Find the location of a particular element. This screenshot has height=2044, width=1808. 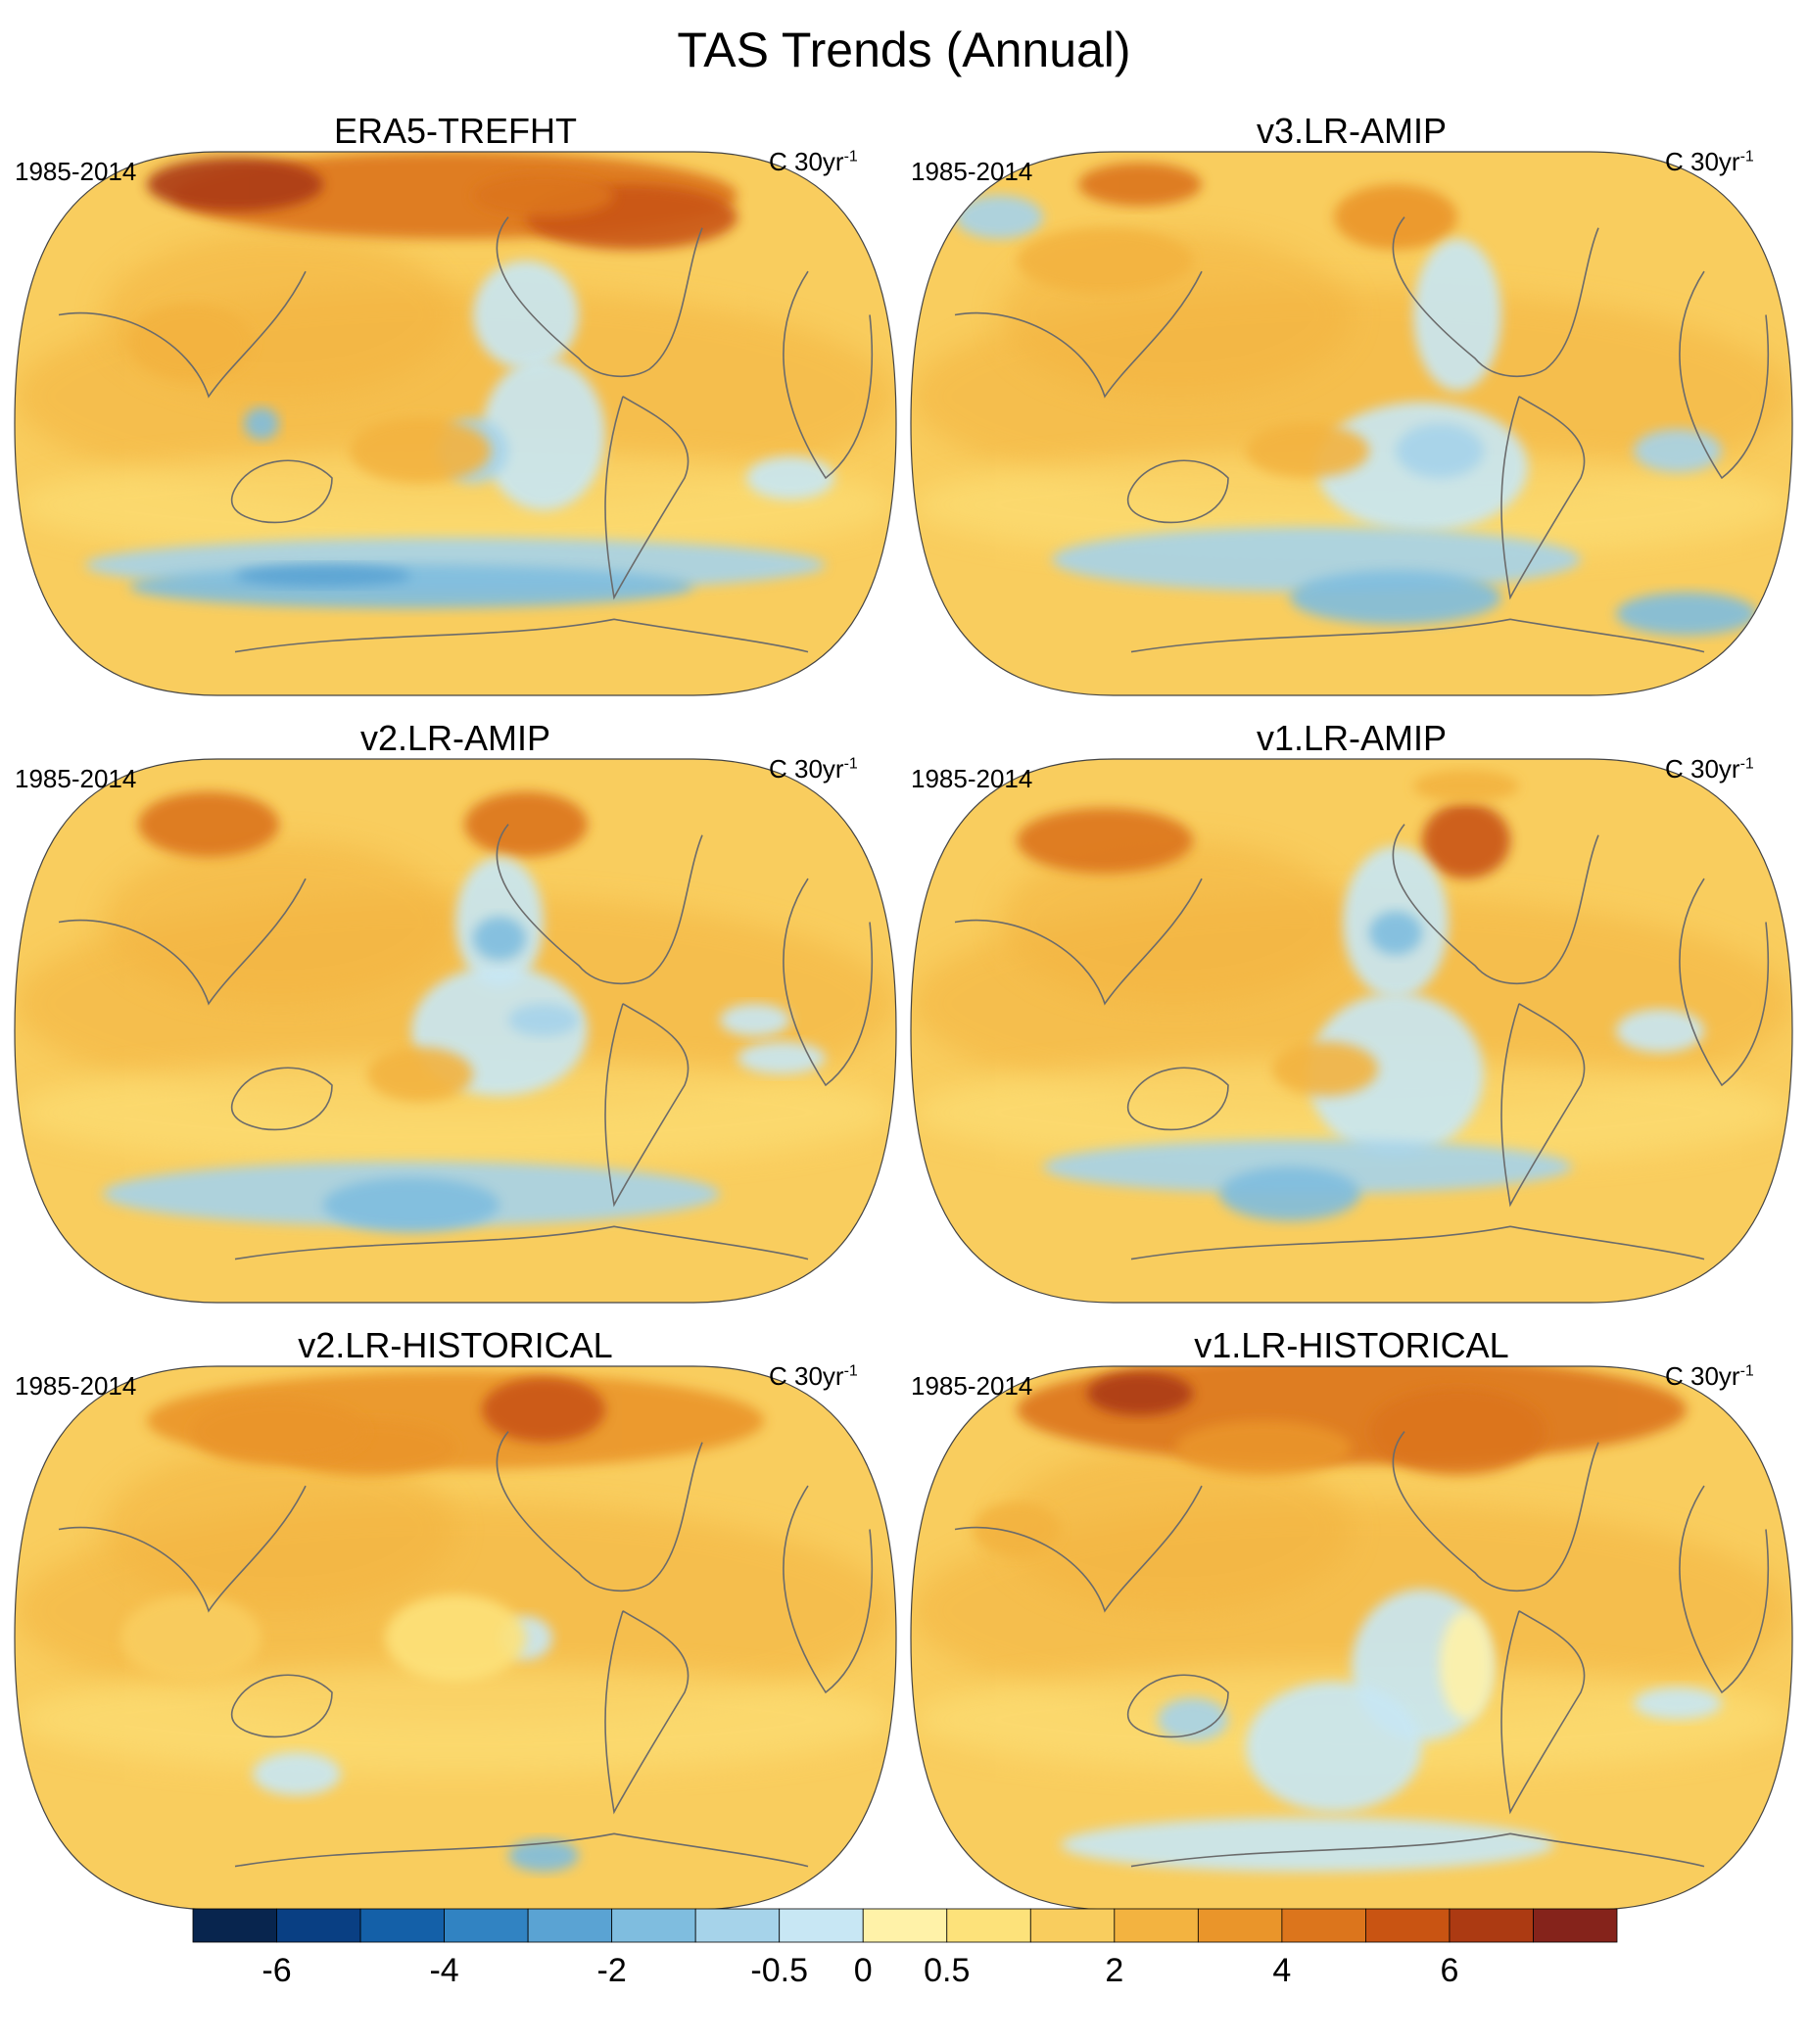

colorbar-tick-label: 0.5 is located at coordinates (947, 1971).